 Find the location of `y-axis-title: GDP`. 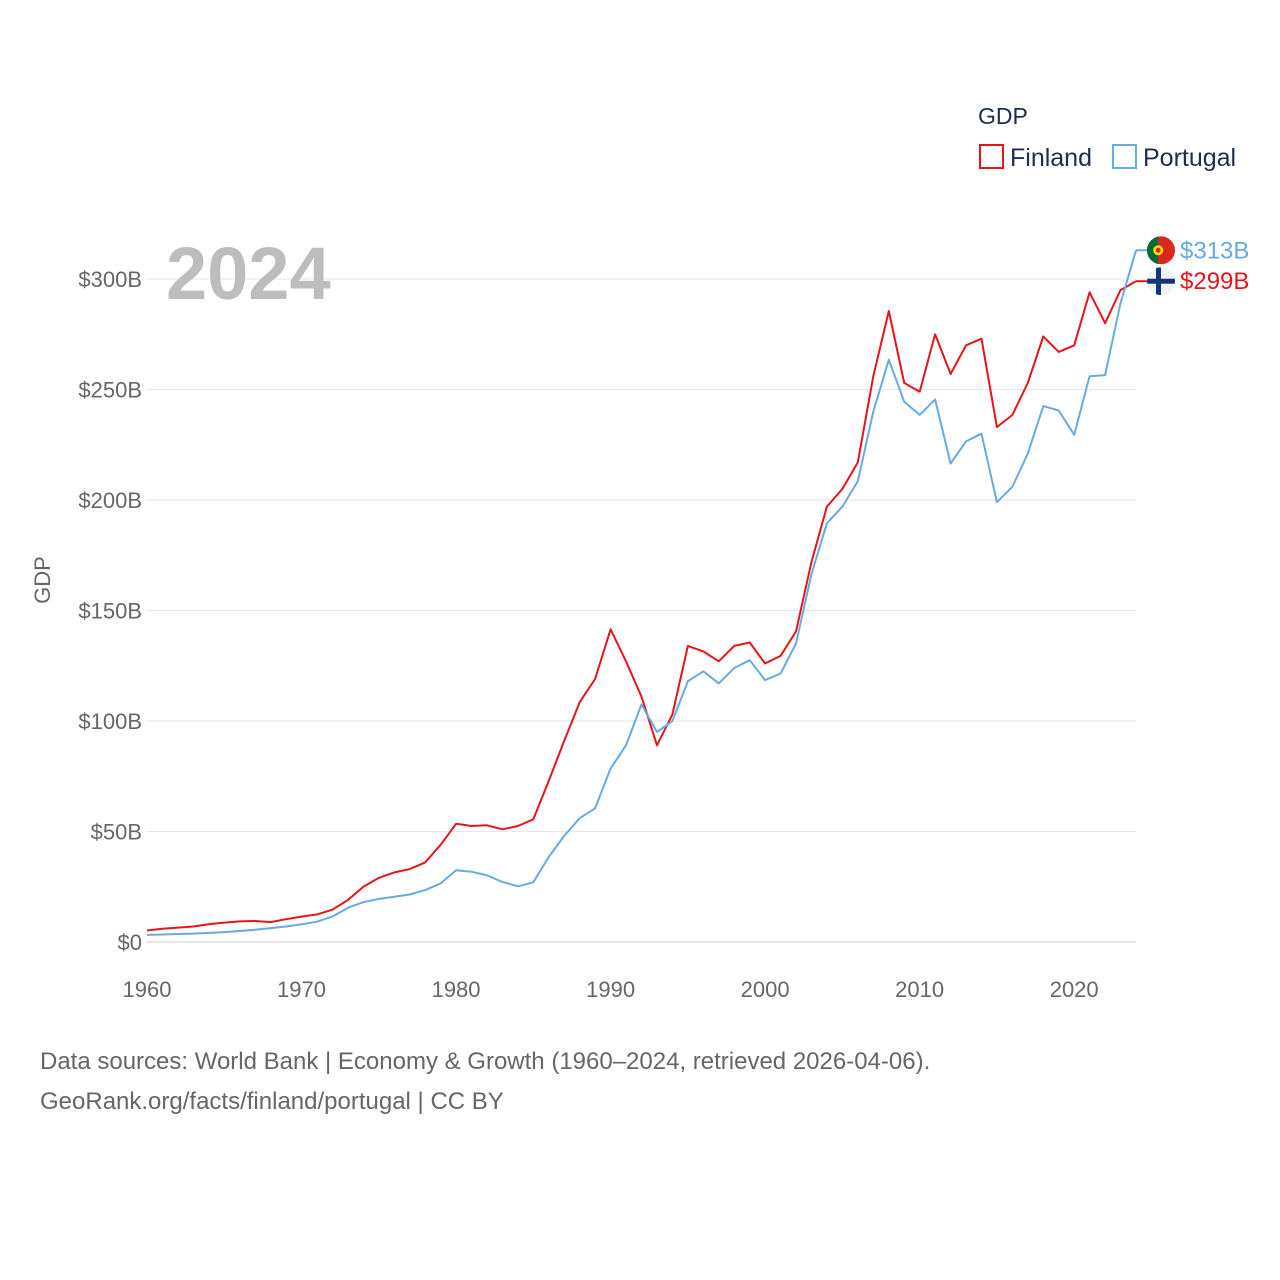

y-axis-title: GDP is located at coordinates (42, 580).